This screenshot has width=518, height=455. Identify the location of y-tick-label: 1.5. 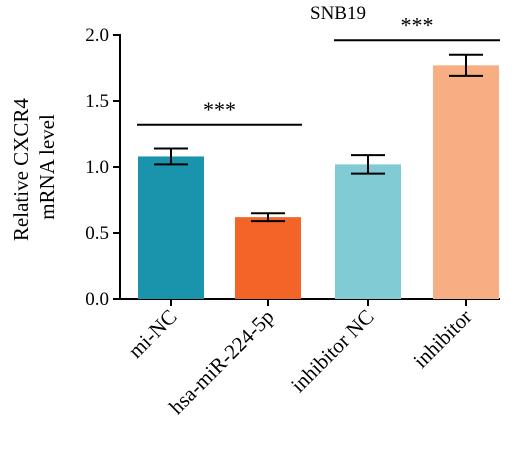
(97, 101).